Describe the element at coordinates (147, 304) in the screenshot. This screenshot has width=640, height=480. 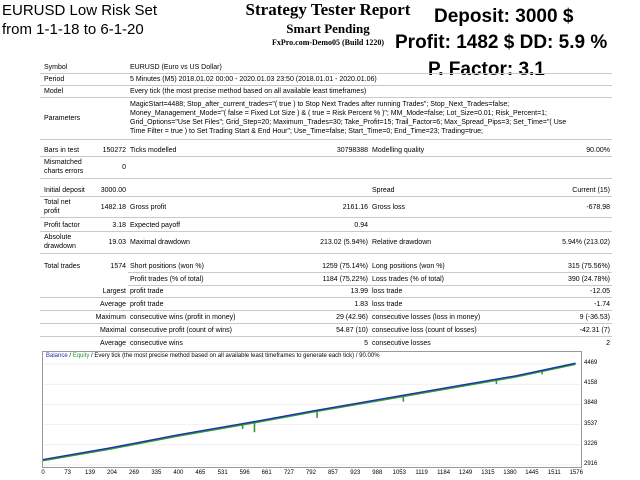
I see `average-profit-label: profit trade` at that location.